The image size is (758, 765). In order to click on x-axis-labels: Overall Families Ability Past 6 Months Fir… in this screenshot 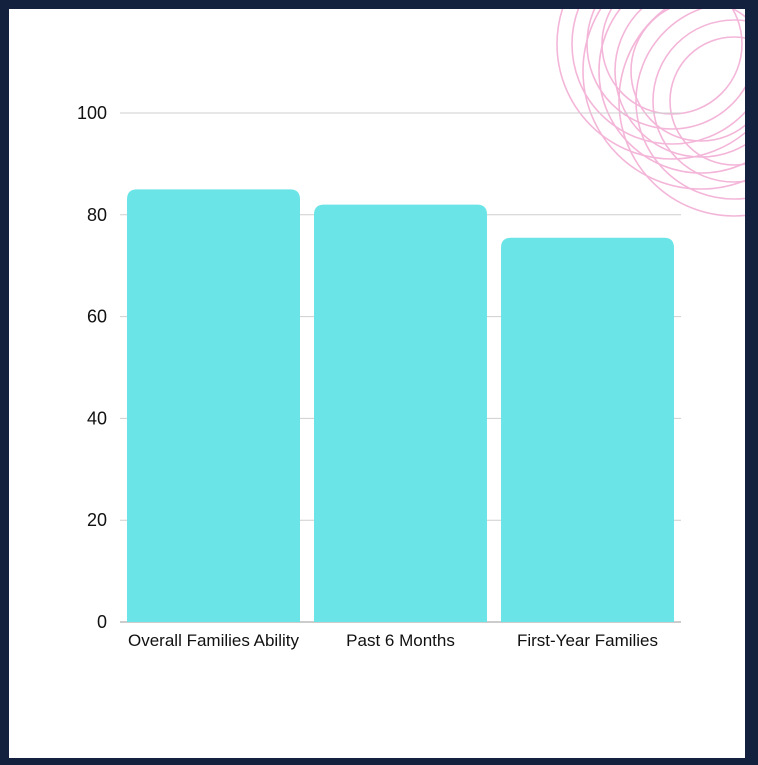, I will do `click(393, 640)`.